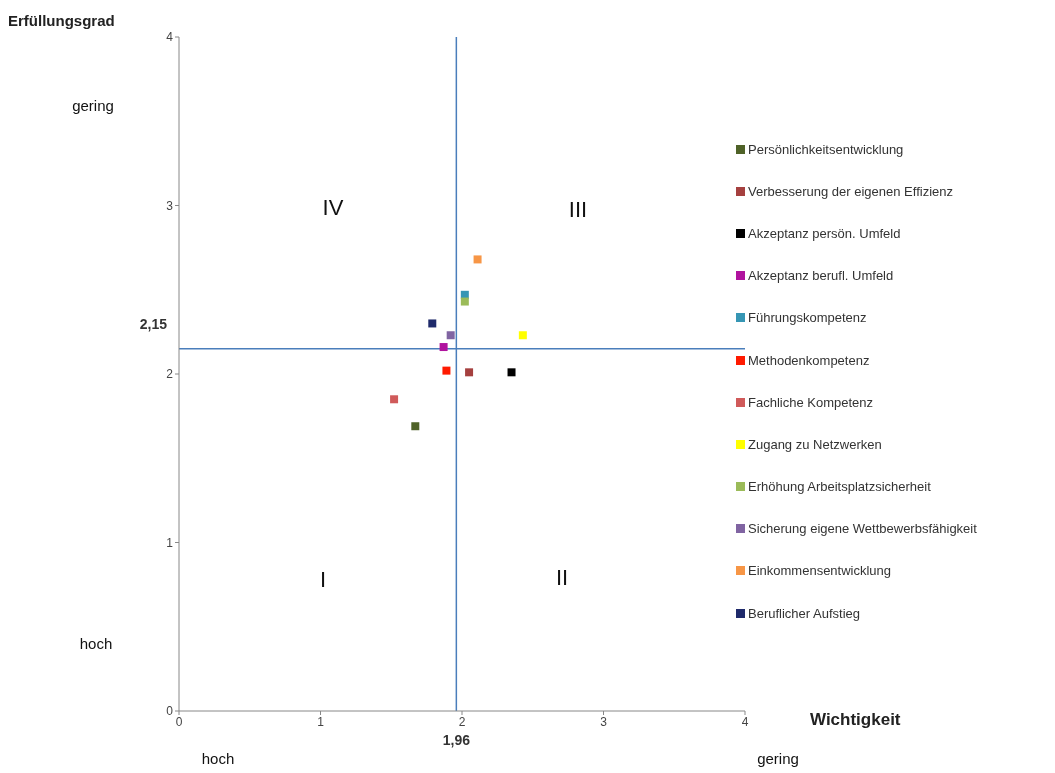  I want to click on legend-label: Methodenkompetenz, so click(809, 360).